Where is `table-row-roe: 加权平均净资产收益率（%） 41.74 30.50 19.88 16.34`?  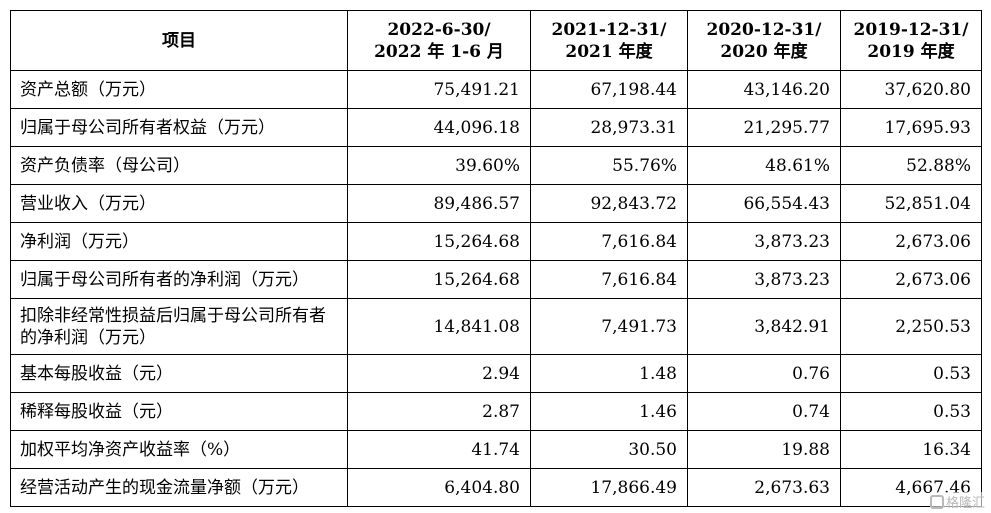 table-row-roe: 加权平均净资产收益率（%） 41.74 30.50 19.88 16.34 is located at coordinates (496, 449).